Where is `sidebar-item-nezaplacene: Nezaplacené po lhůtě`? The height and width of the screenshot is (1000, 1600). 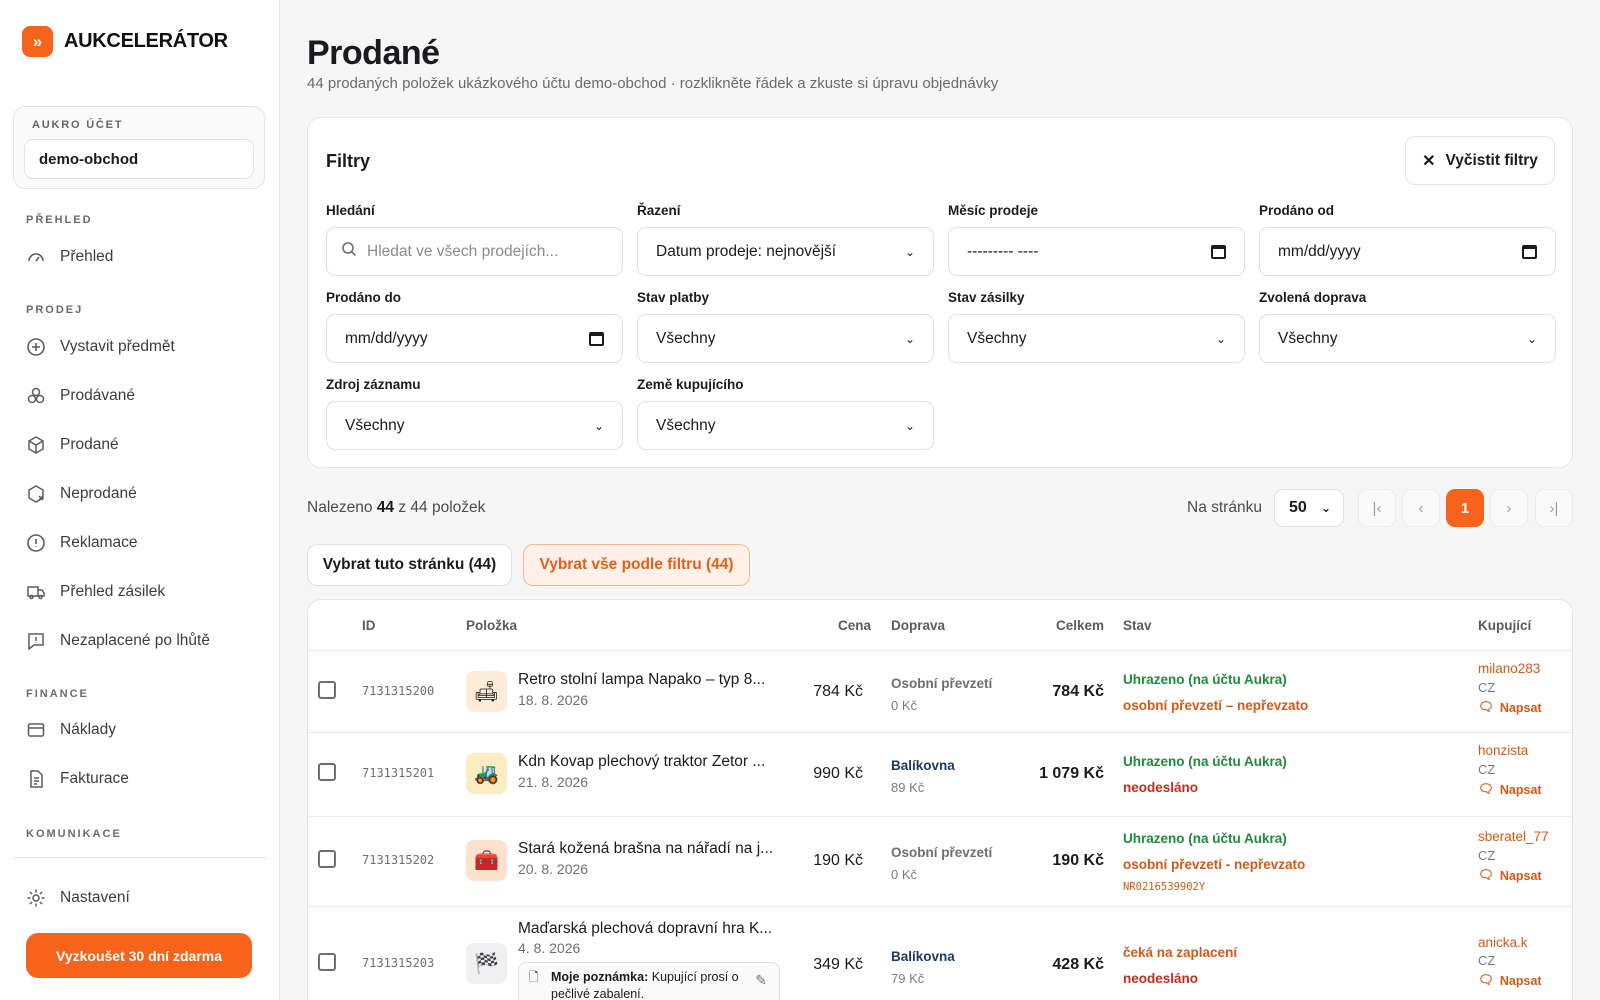 sidebar-item-nezaplacene: Nezaplacené po lhůtě is located at coordinates (118, 641).